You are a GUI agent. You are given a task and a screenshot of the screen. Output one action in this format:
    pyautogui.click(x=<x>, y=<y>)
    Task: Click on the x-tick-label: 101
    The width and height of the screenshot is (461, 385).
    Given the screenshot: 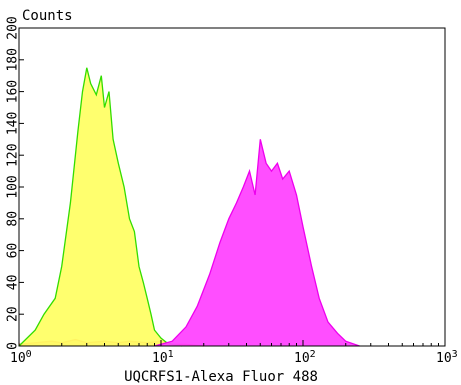 What is the action you would take?
    pyautogui.click(x=163, y=357)
    